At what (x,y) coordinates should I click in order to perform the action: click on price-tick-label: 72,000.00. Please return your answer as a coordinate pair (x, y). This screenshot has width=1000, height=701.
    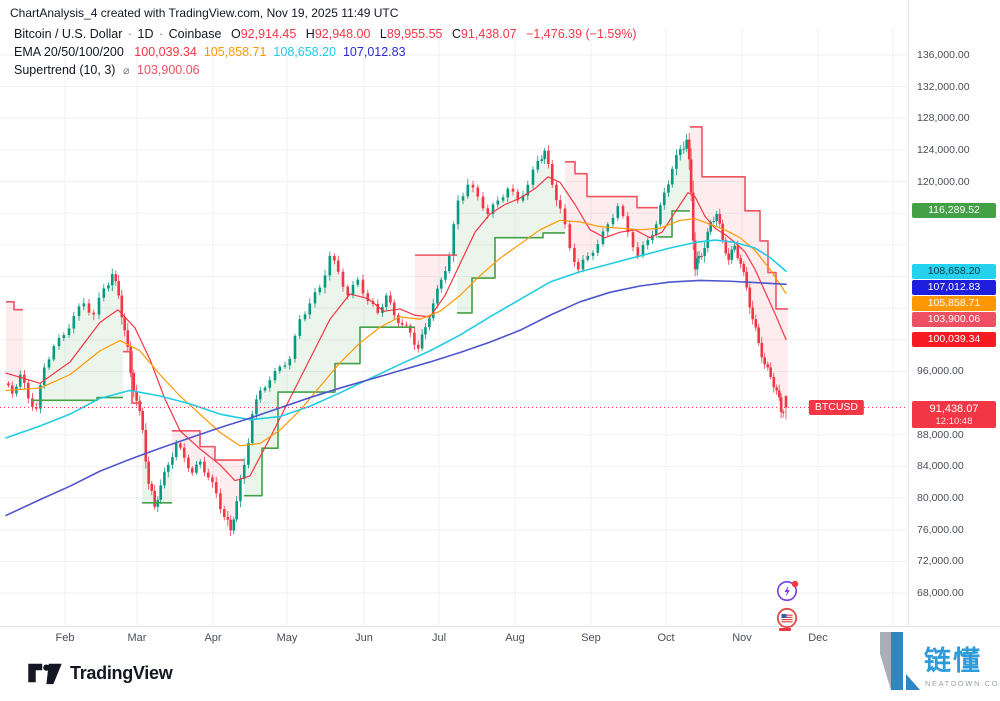
    Looking at the image, I should click on (940, 561).